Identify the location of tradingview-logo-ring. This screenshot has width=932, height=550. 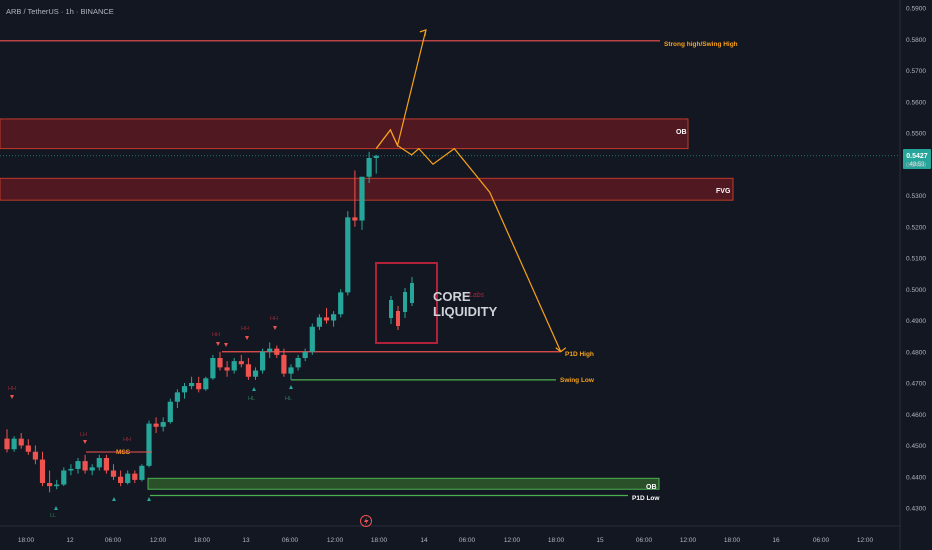
(366, 521).